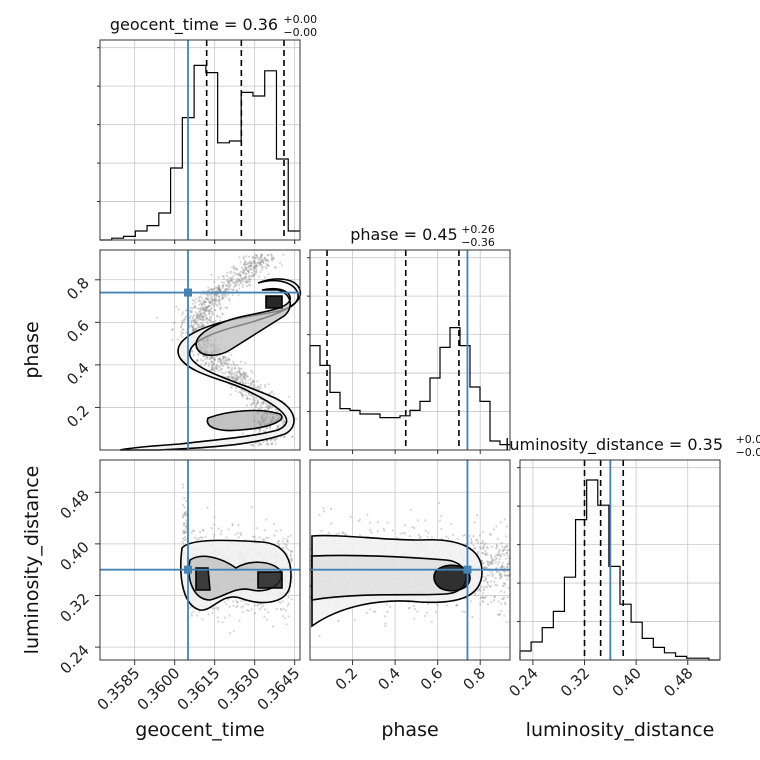 This screenshot has height=760, width=760. Describe the element at coordinates (432, 679) in the screenshot. I see `xtick-label-phase-2: 0.6` at that location.